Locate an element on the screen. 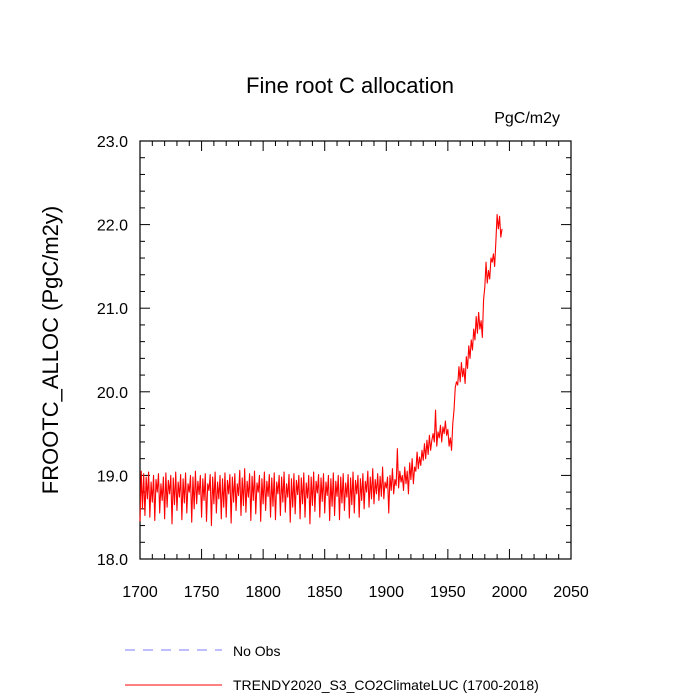 The height and width of the screenshot is (700, 700). legend-label-trendy: TRENDY2020_S3_CO2ClimateLUC (1700-2018) is located at coordinates (386, 685).